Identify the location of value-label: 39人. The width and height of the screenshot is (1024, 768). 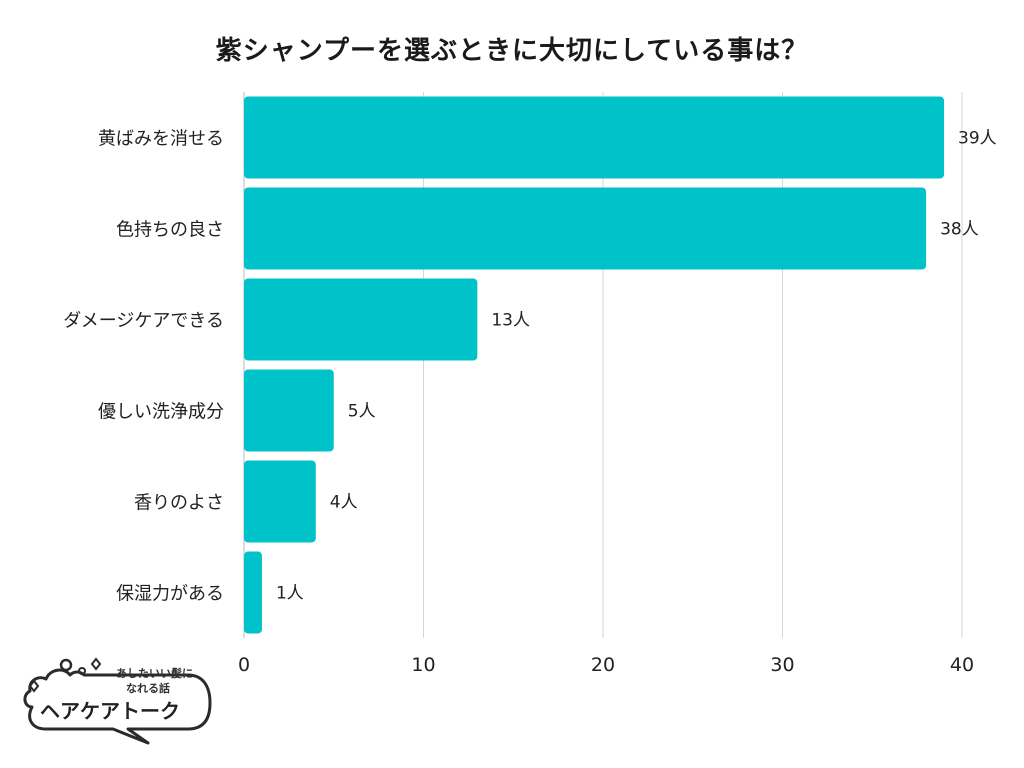
(977, 139).